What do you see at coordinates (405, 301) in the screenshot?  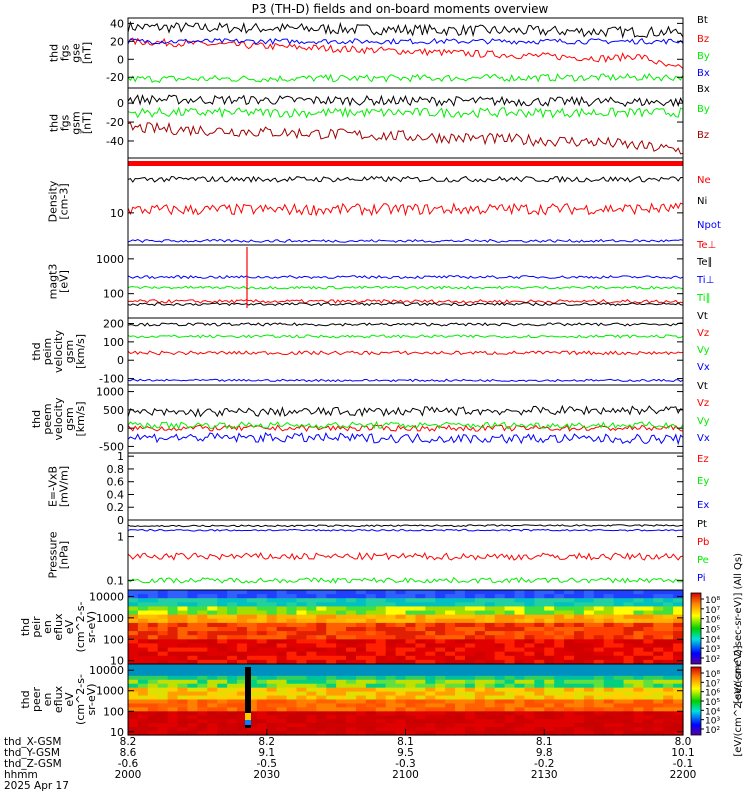 I see `series-line-te⊥` at bounding box center [405, 301].